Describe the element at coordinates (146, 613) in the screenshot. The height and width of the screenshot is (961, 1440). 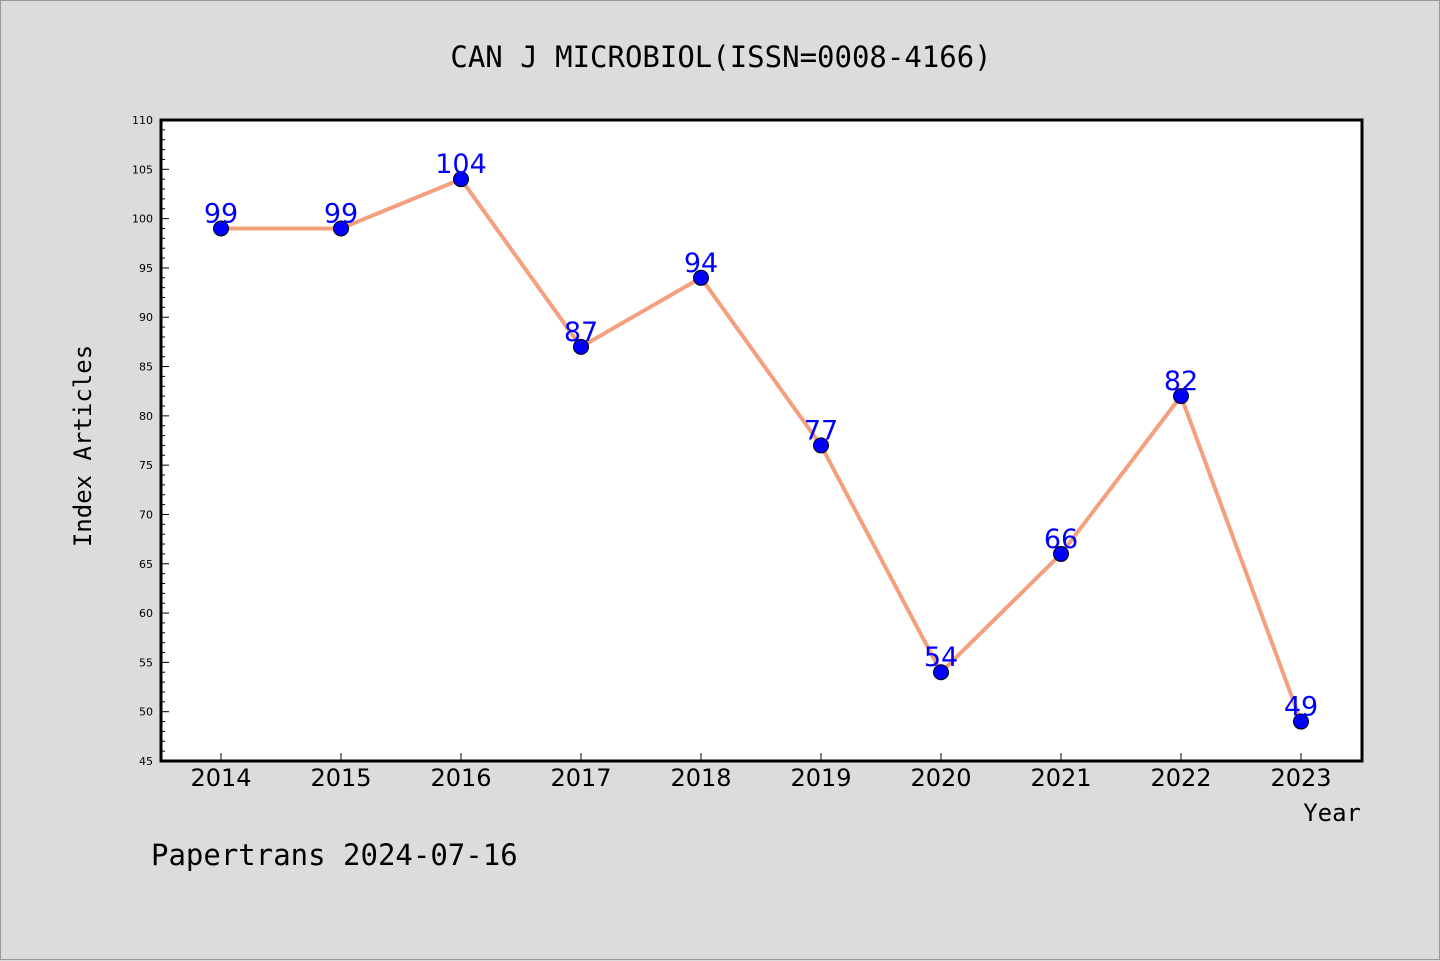
I see `y-tick-label: 60` at that location.